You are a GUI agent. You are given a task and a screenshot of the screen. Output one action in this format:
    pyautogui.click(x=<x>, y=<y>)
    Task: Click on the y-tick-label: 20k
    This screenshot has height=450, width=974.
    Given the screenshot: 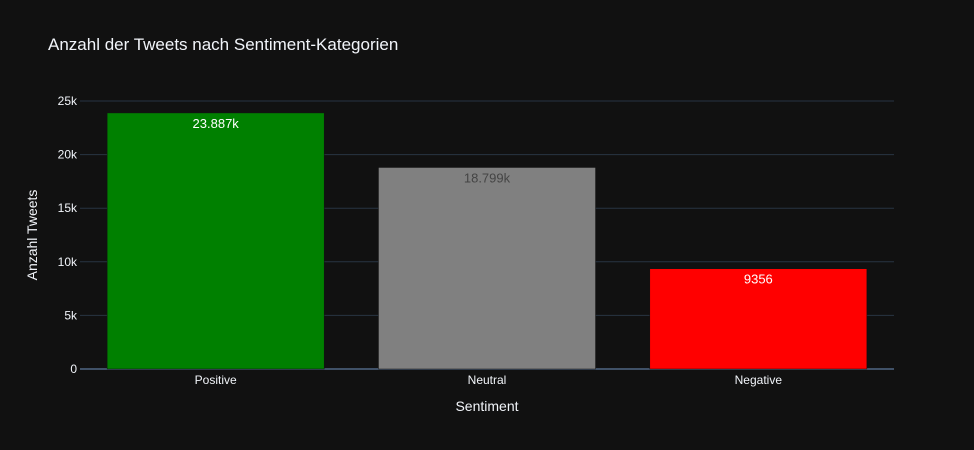 What is the action you would take?
    pyautogui.click(x=68, y=155)
    